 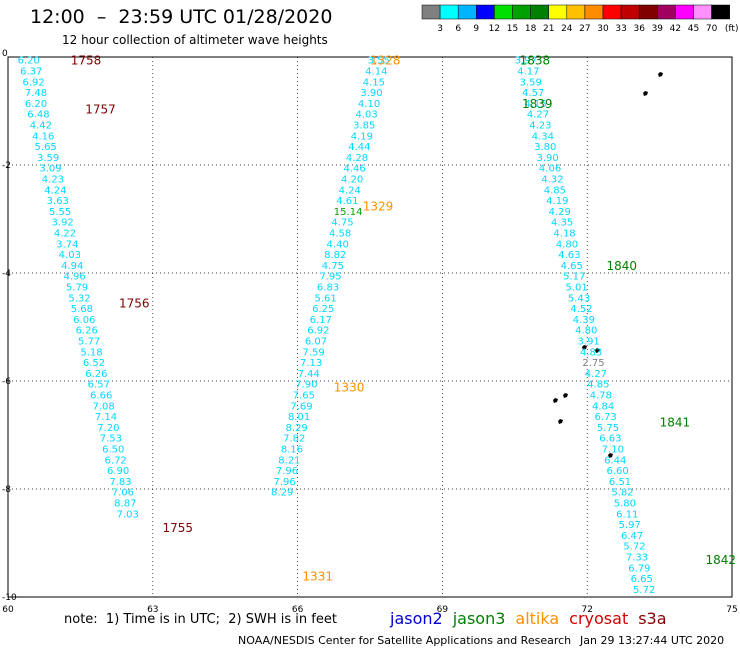 What do you see at coordinates (282, 493) in the screenshot?
I see `swh-value: 8.29` at bounding box center [282, 493].